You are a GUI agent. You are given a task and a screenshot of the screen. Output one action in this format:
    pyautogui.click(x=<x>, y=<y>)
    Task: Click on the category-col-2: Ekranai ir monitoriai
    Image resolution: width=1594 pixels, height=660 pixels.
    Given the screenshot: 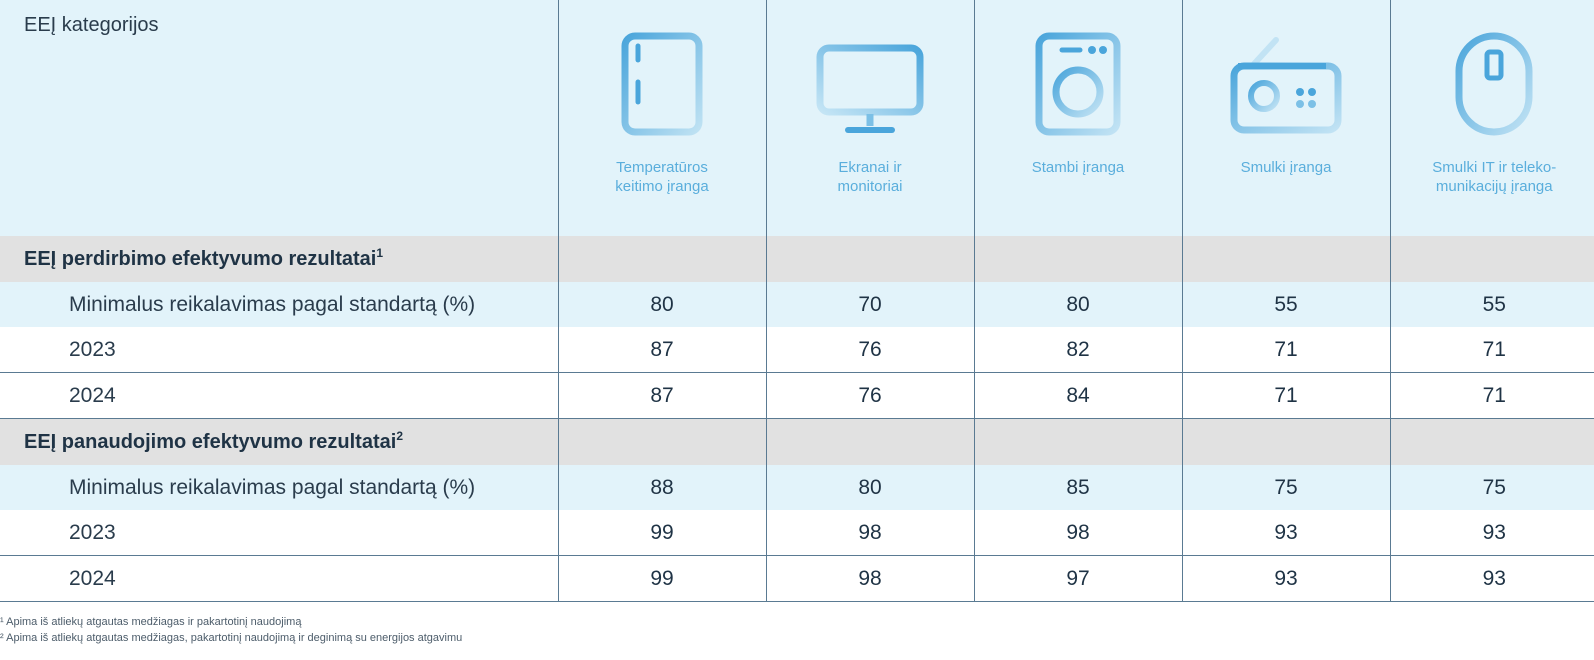 What is the action you would take?
    pyautogui.click(x=869, y=118)
    